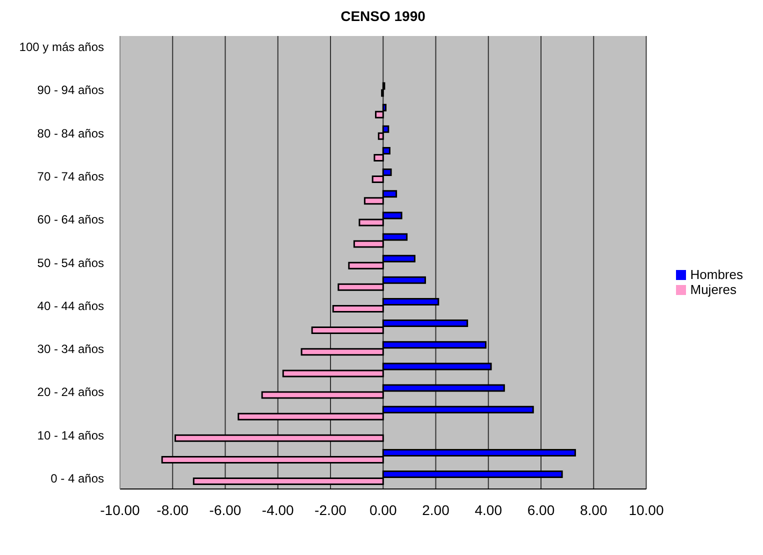 Image resolution: width=763 pixels, height=555 pixels. Describe the element at coordinates (330, 510) in the screenshot. I see `x-tick-label: -2.00` at that location.